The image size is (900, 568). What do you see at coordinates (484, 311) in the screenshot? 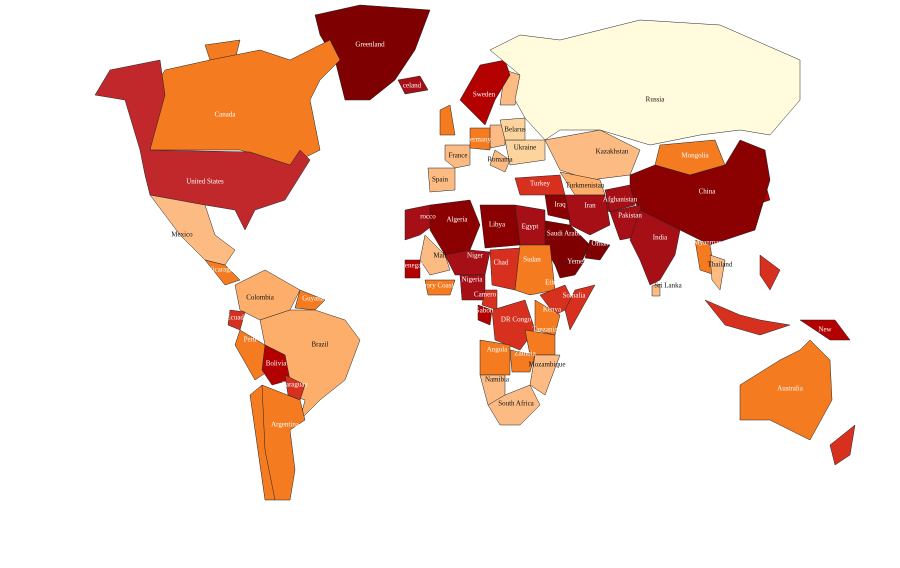
I see `country-label: Gabon` at bounding box center [484, 311].